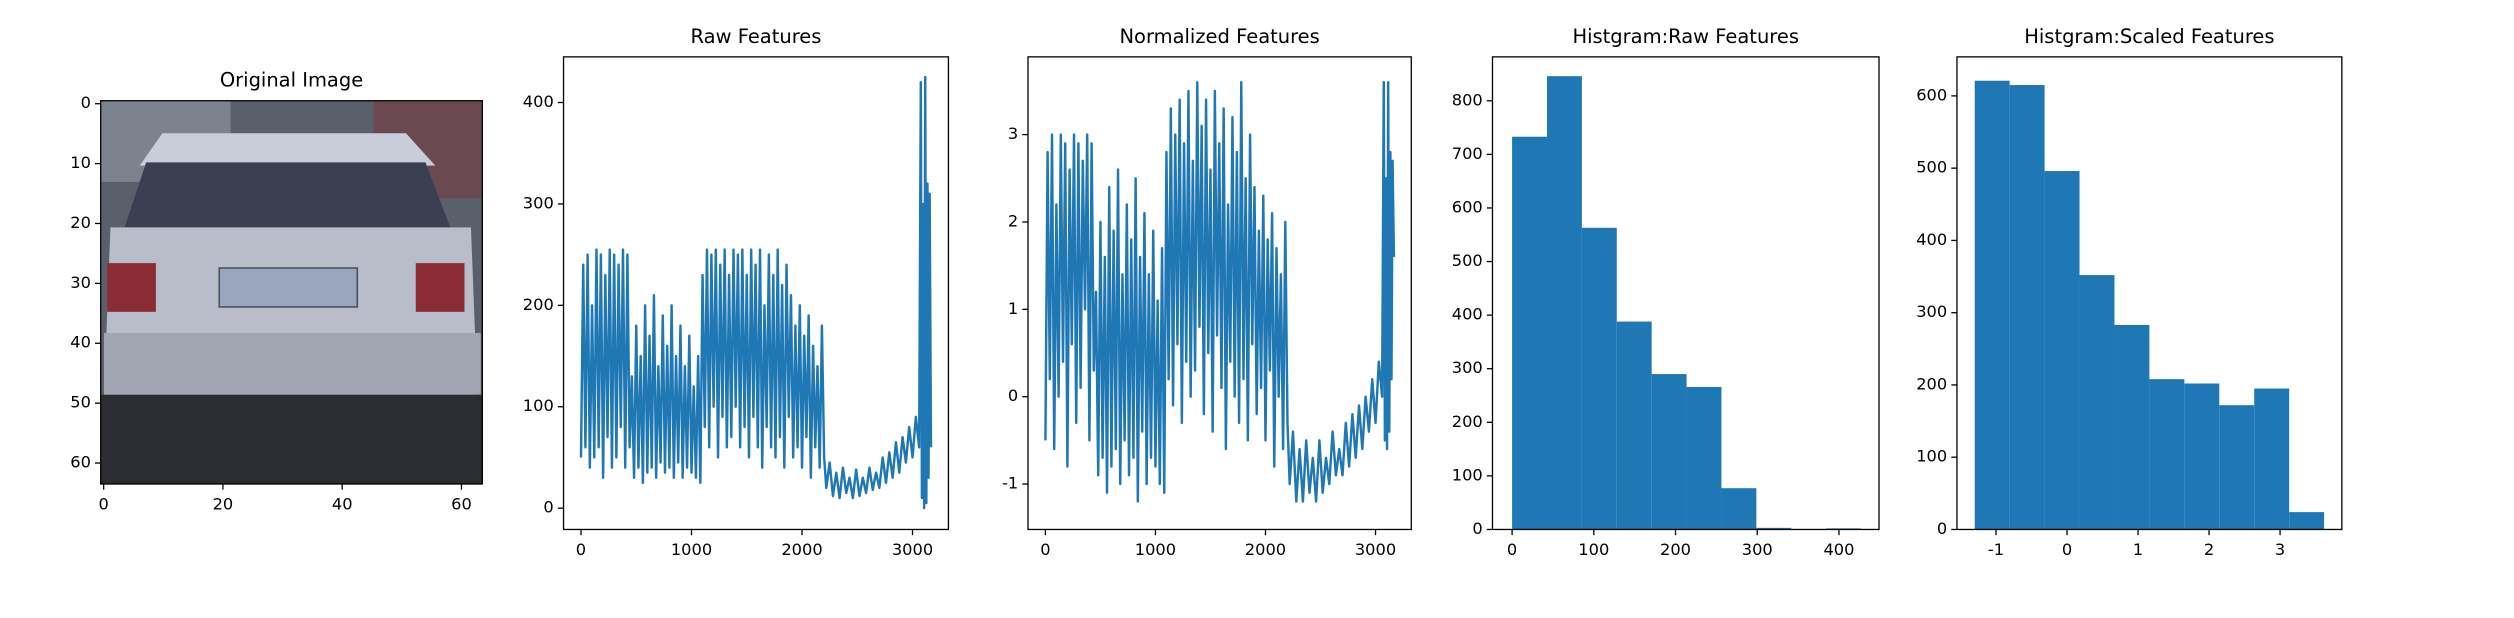 This screenshot has height=618, width=2514. Describe the element at coordinates (756, 36) in the screenshot. I see `chart-title: Raw Features` at that location.